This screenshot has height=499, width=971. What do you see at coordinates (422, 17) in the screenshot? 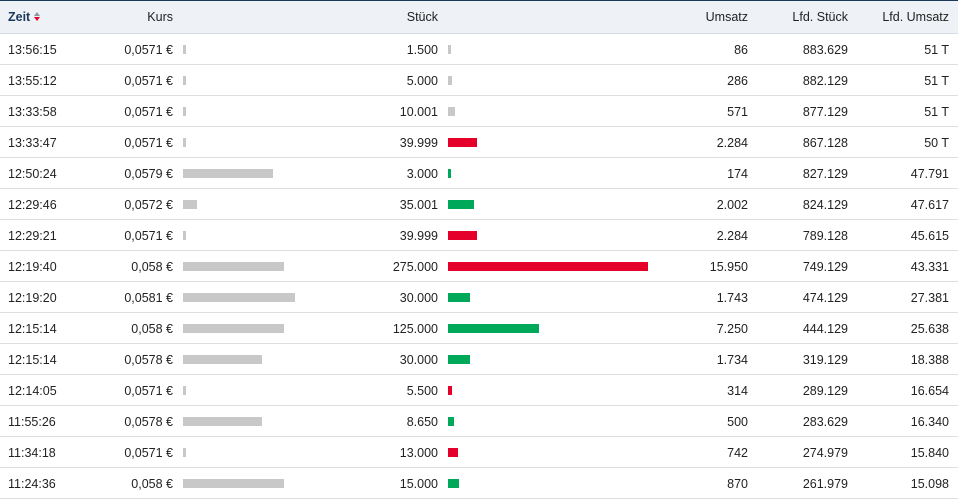
I see `column-header-stueck: Stück` at bounding box center [422, 17].